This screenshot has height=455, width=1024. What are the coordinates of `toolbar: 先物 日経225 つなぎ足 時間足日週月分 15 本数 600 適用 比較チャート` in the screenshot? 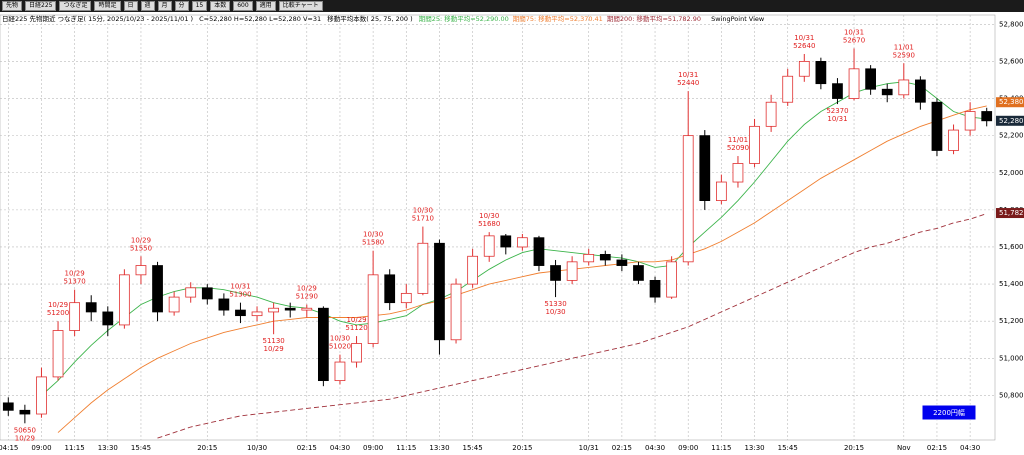 It's located at (512, 6).